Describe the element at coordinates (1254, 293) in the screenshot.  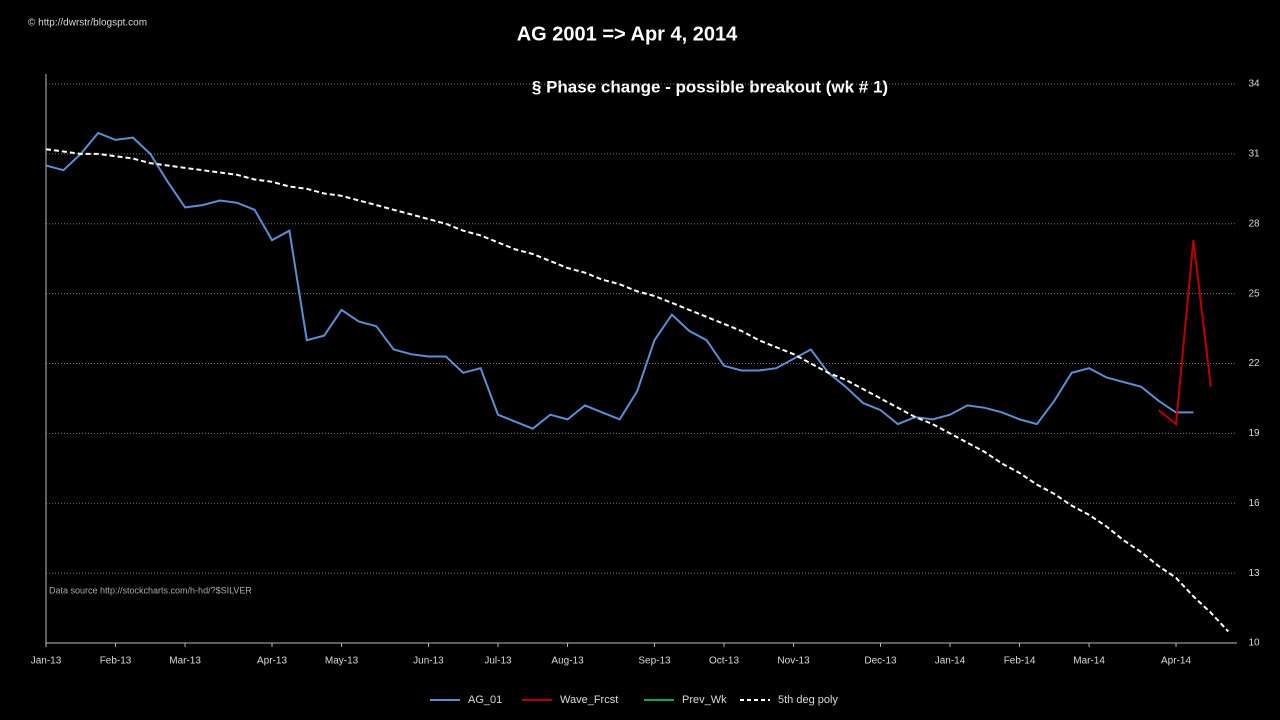
I see `y-tick-label: 25` at that location.